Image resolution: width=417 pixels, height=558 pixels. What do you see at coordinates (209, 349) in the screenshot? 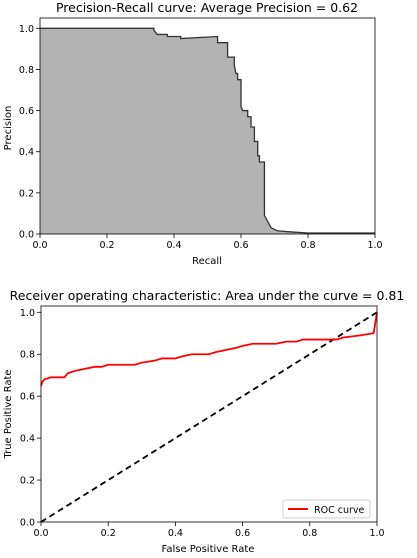
I see `roc-curve-line` at bounding box center [209, 349].